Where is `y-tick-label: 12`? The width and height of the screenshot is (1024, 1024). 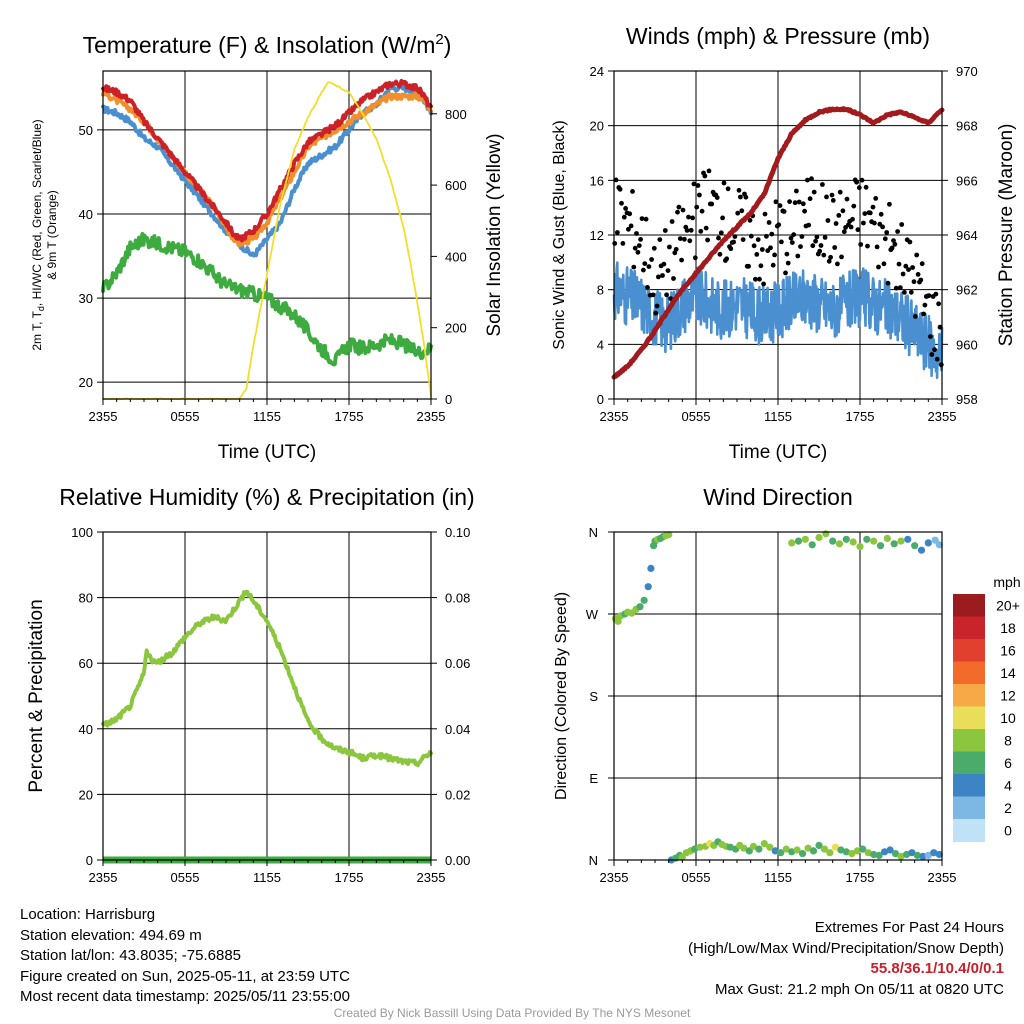
y-tick-label: 12 is located at coordinates (597, 235).